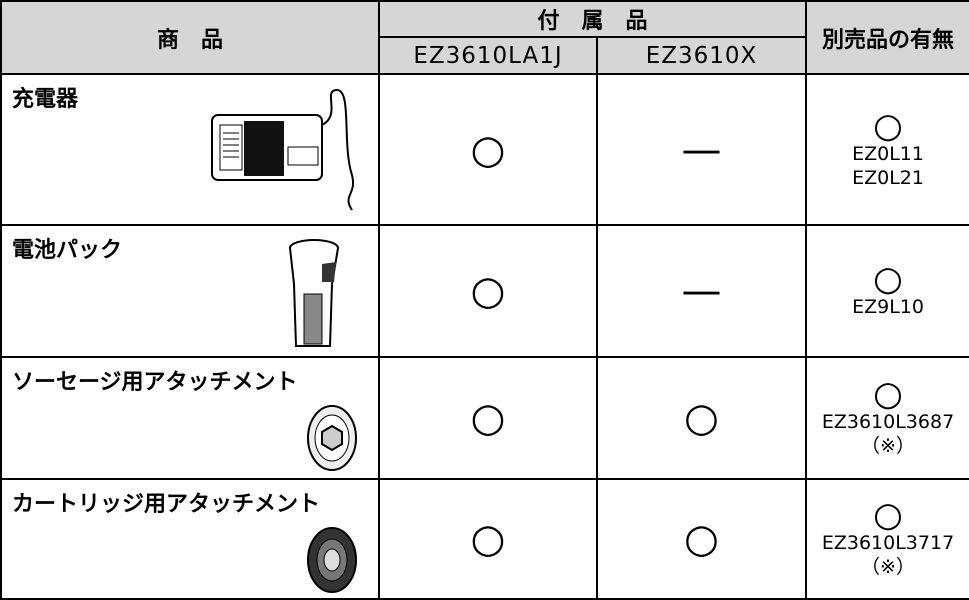 The height and width of the screenshot is (600, 969). Describe the element at coordinates (314, 293) in the screenshot. I see `battery-icon` at that location.